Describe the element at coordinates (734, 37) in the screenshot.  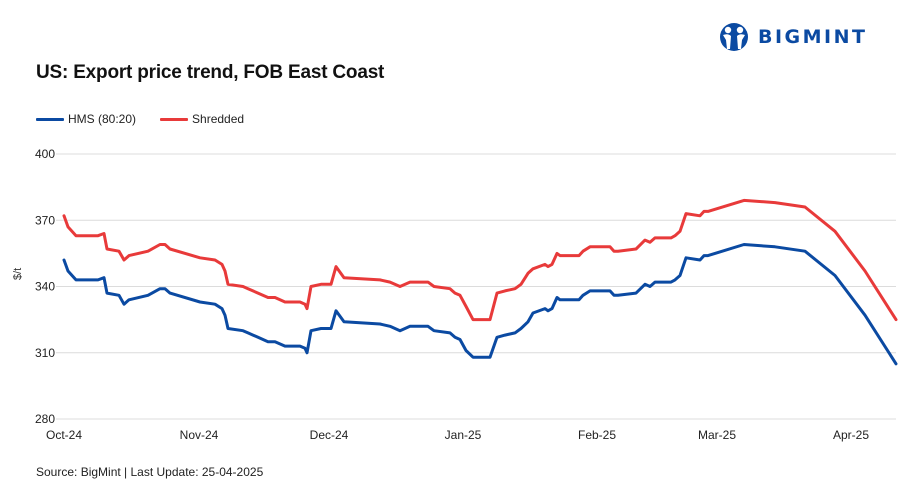
I see `bigmint-people-icon` at that location.